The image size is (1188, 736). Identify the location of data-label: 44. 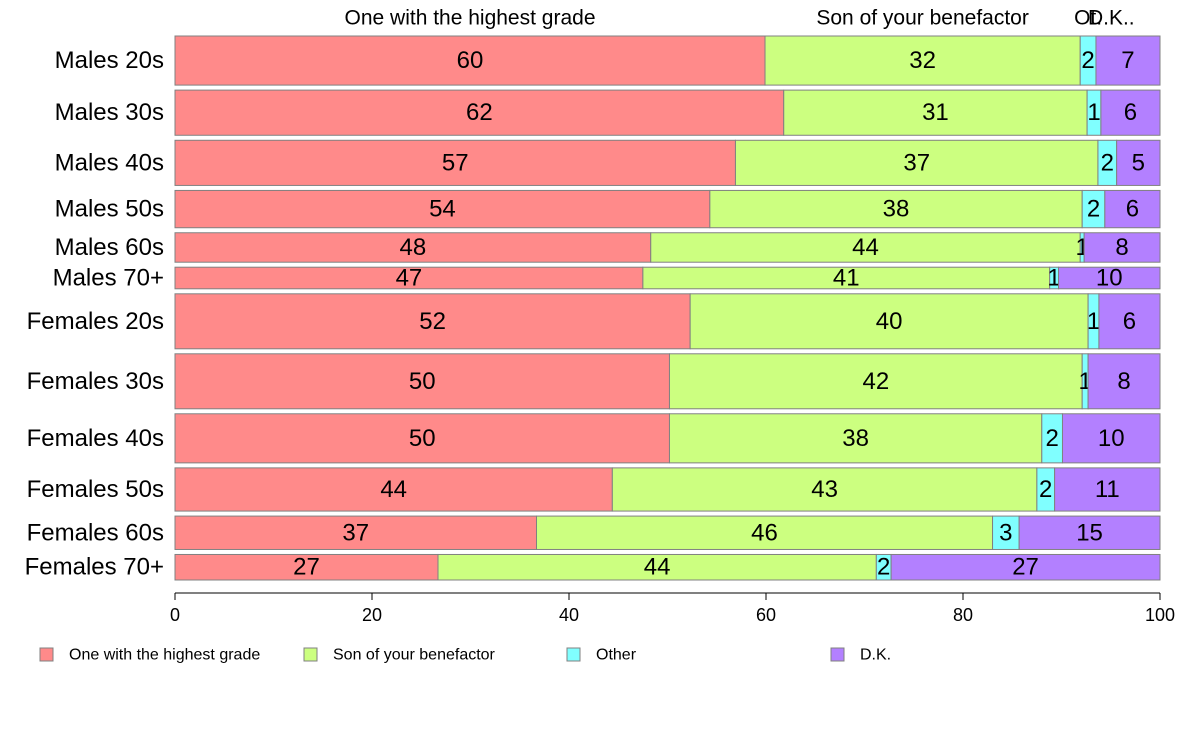
(393, 489).